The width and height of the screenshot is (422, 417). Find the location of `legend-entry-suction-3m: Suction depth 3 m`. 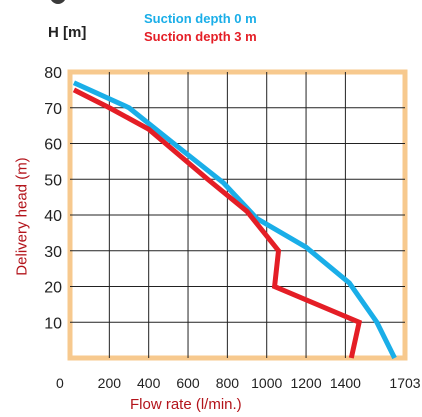

legend-entry-suction-3m: Suction depth 3 m is located at coordinates (200, 36).